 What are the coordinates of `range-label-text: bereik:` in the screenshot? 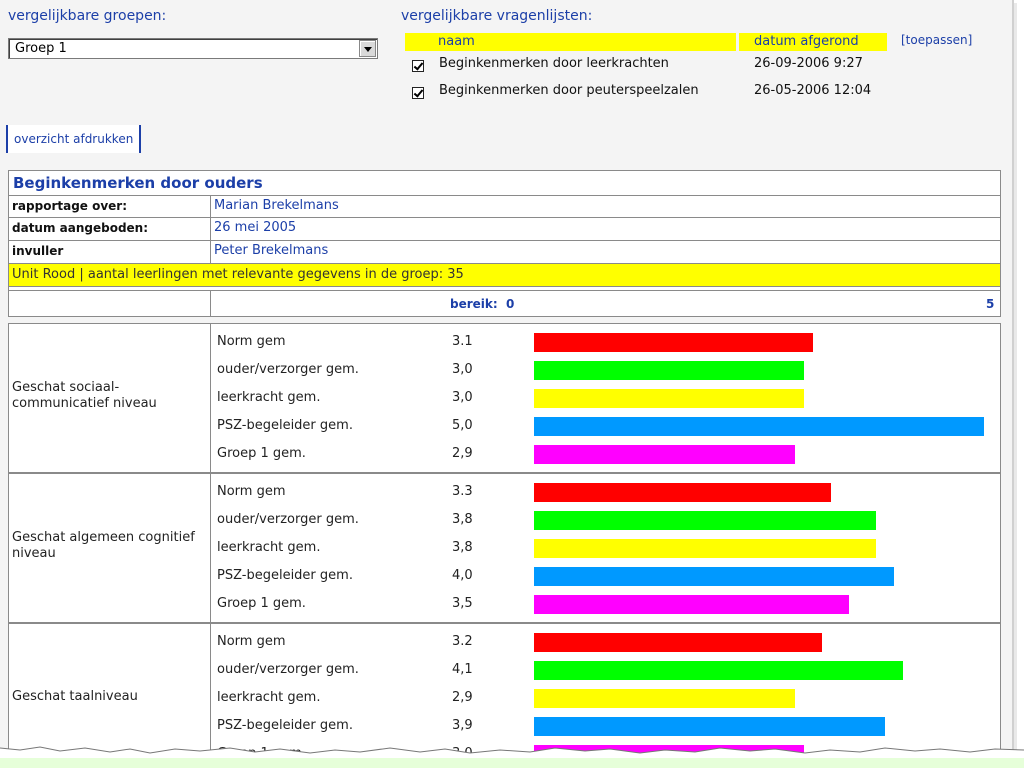 It's located at (474, 304).